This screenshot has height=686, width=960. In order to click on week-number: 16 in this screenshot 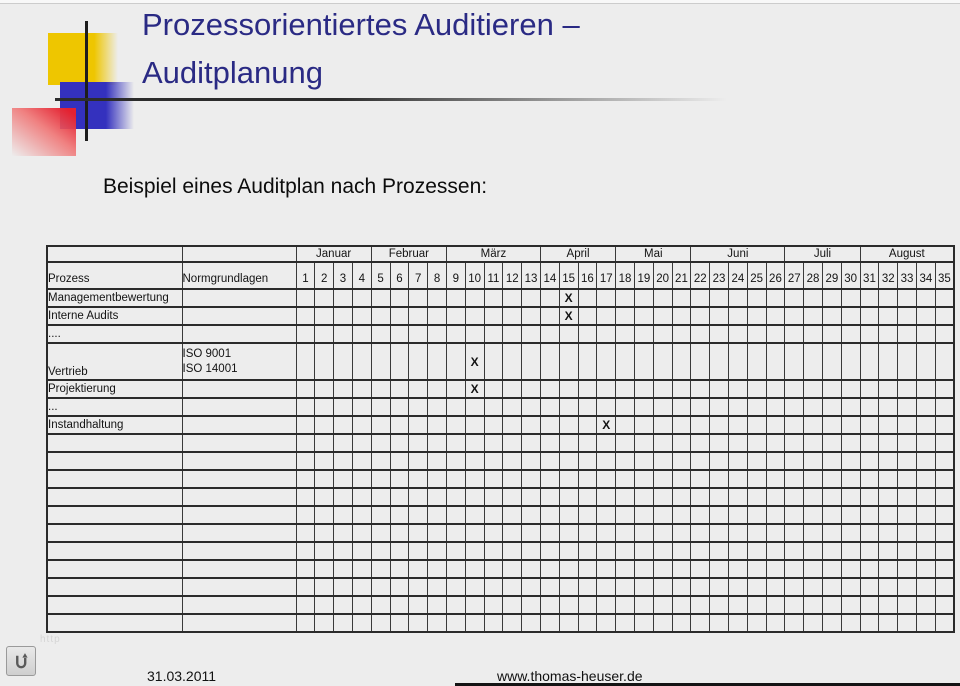, I will do `click(588, 276)`.